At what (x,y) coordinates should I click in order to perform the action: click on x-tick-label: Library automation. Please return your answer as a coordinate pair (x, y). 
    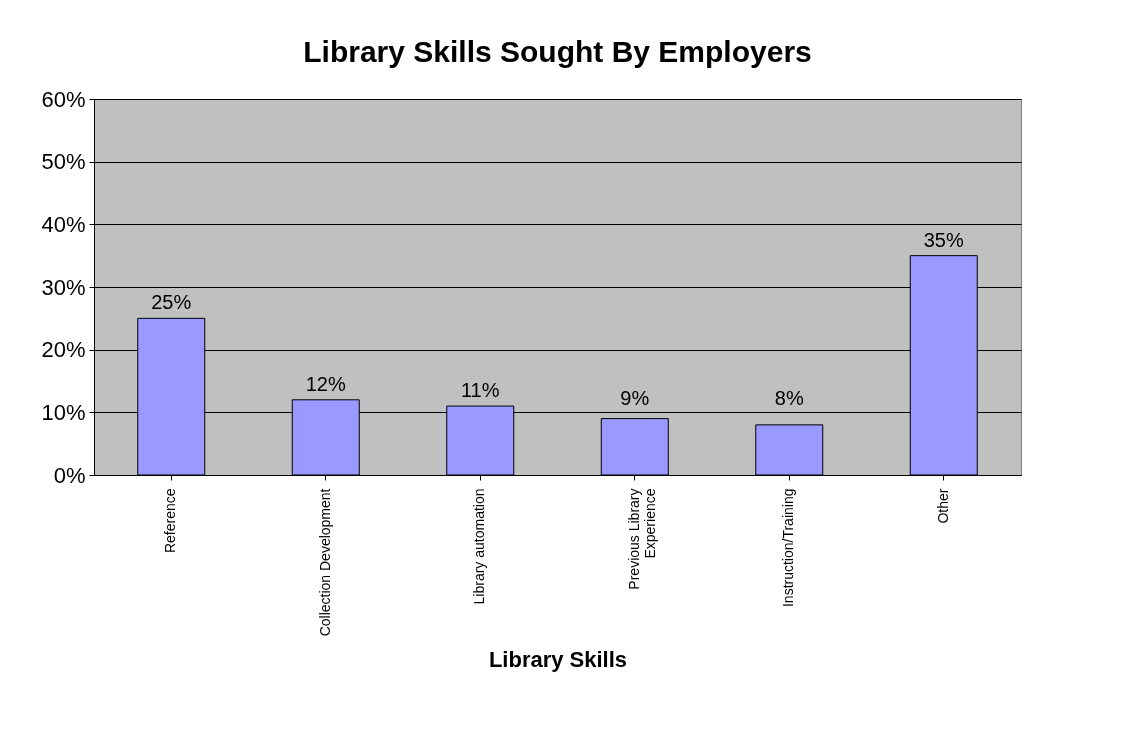
    Looking at the image, I should click on (479, 546).